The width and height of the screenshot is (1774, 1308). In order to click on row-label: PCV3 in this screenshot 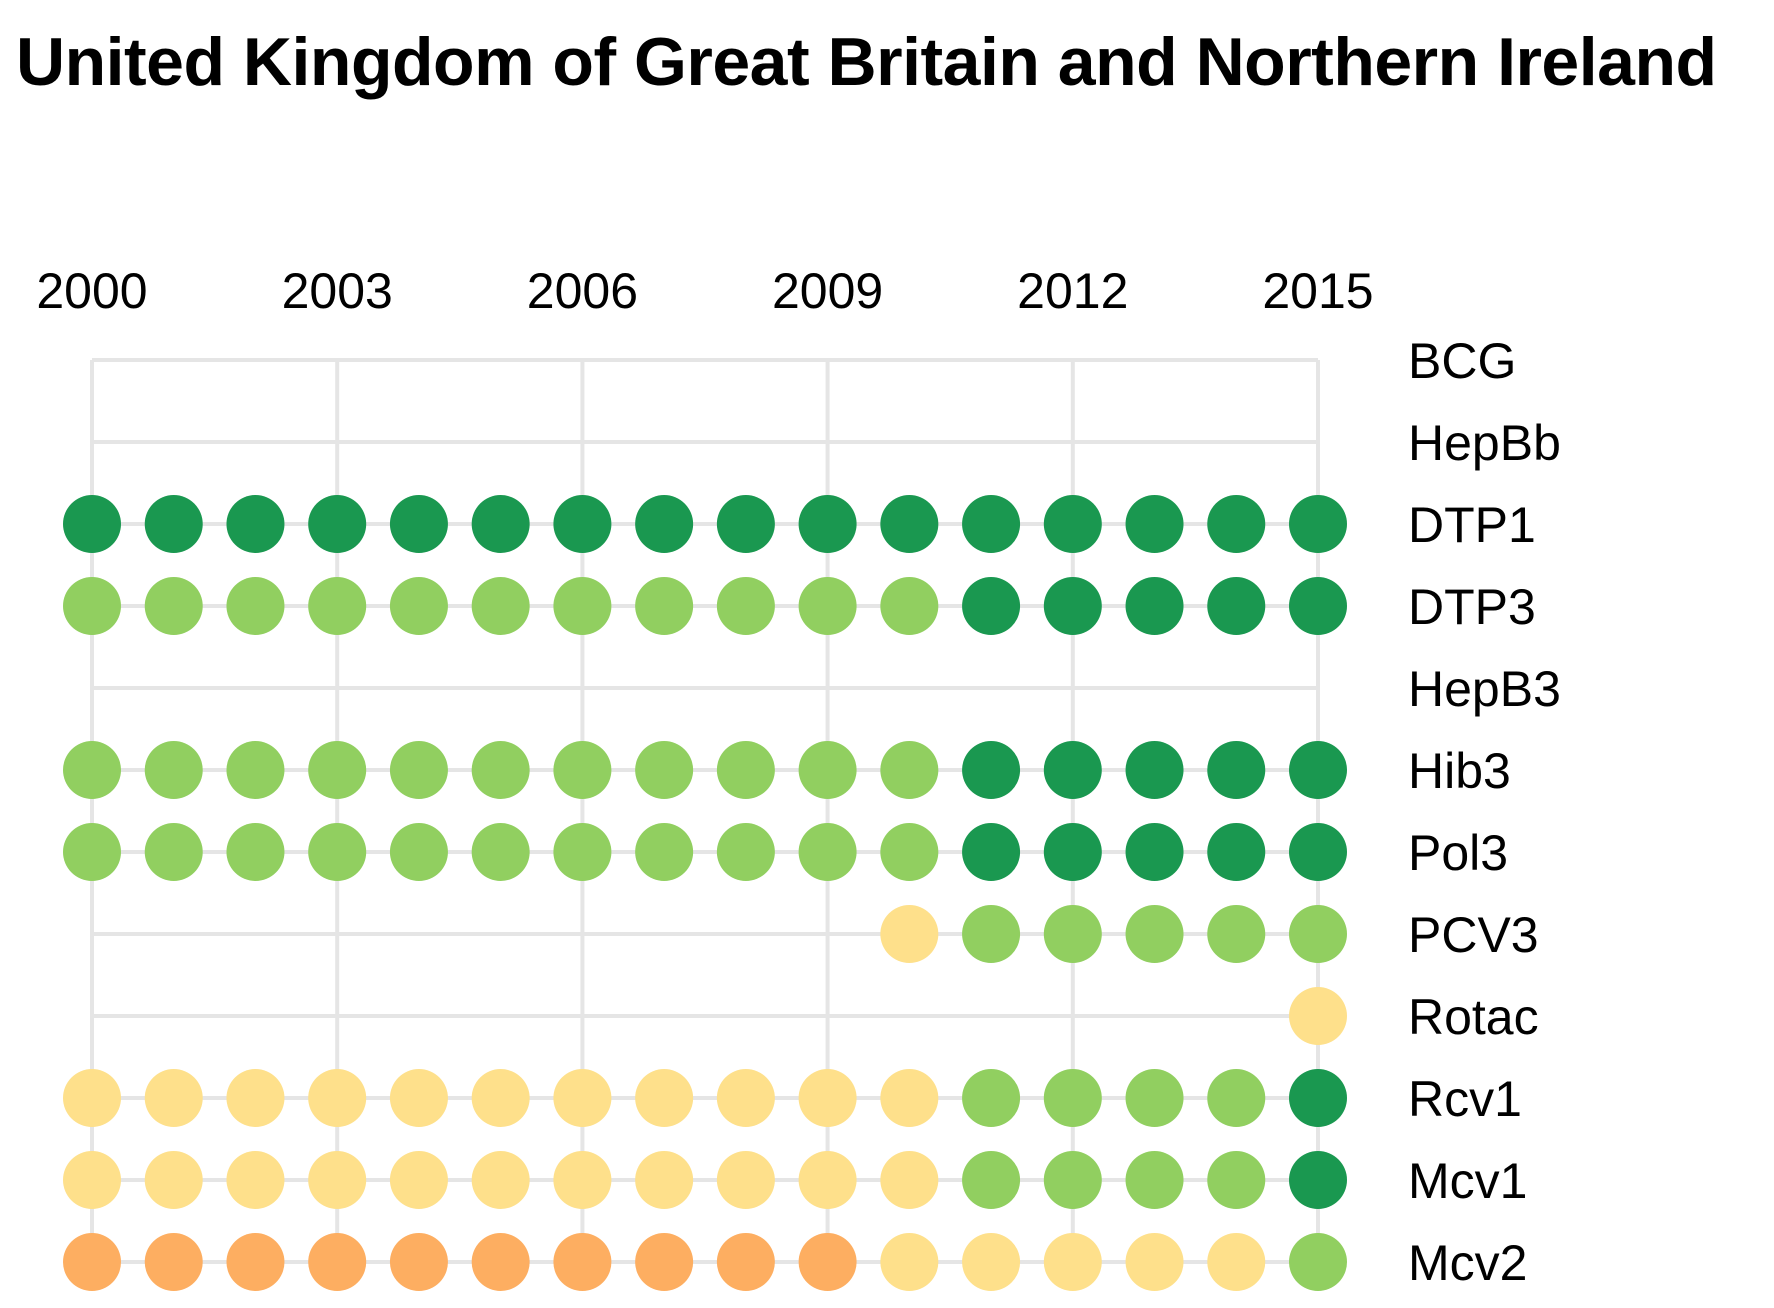, I will do `click(1473, 935)`.